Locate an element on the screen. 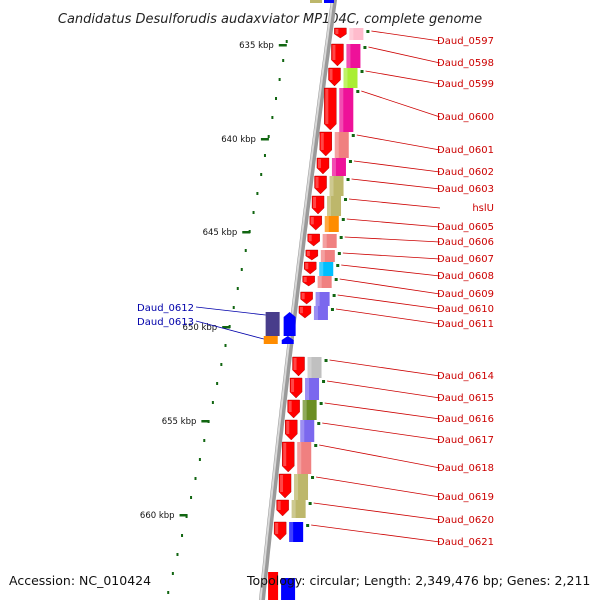 This screenshot has width=600, height=600. gene-label-daud_0615: Daud_0615 is located at coordinates (465, 398).